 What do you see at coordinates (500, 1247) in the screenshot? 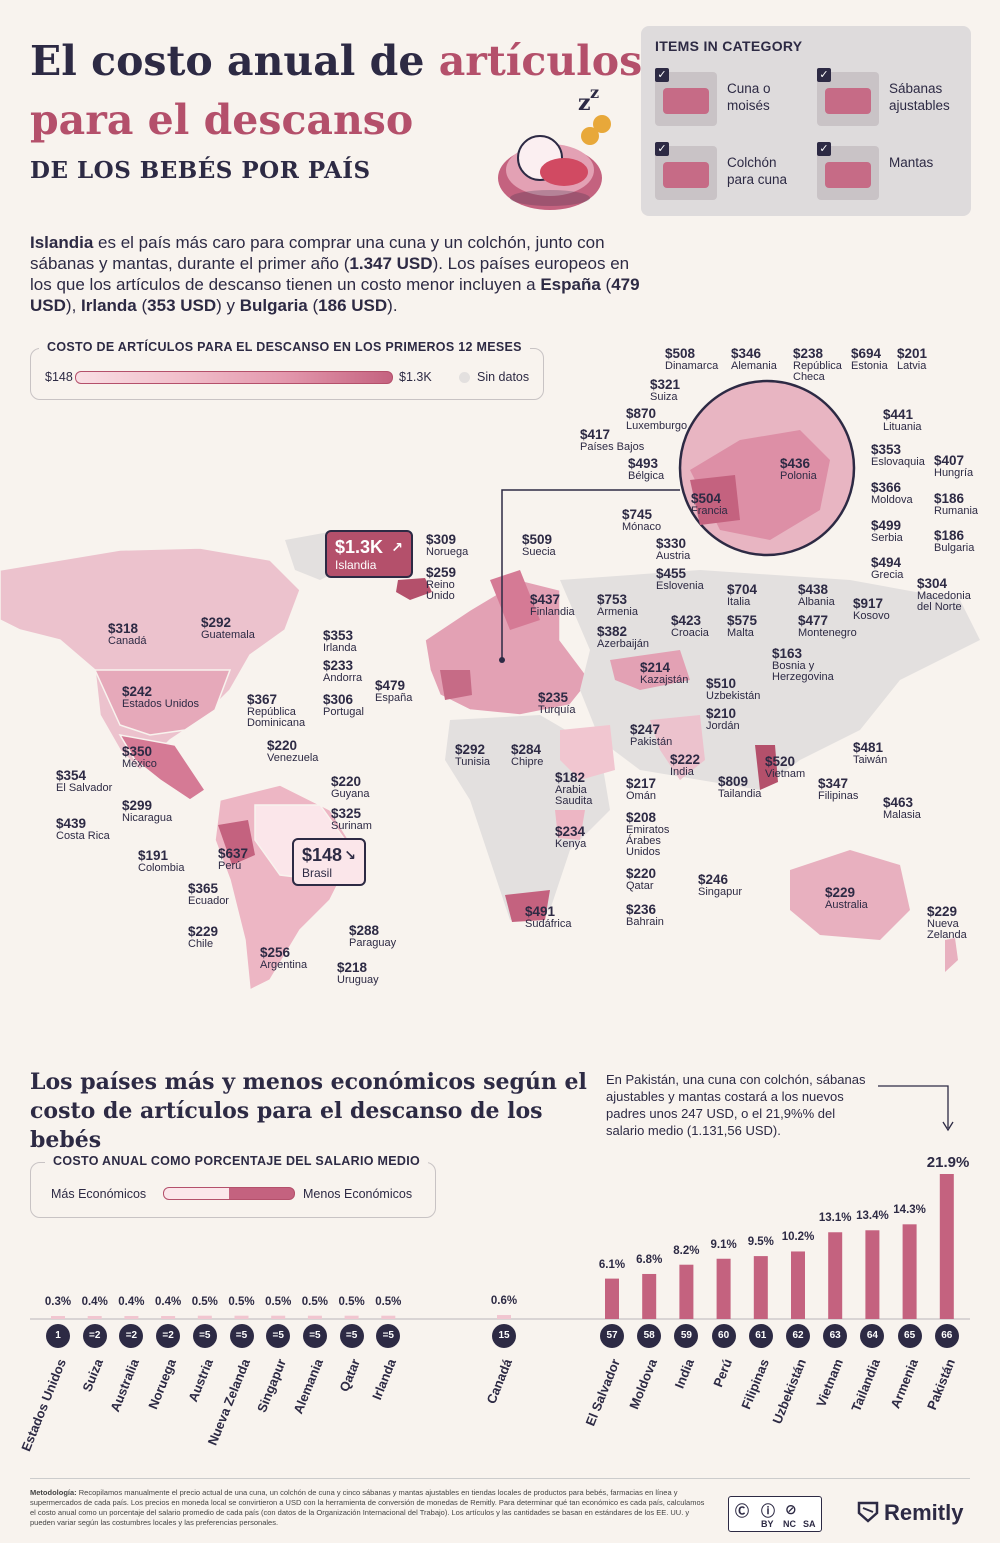
I see `ranking-bar-chart` at bounding box center [500, 1247].